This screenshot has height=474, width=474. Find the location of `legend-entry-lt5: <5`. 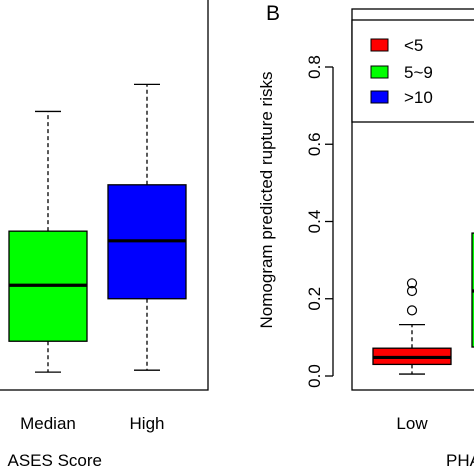

legend-entry-lt5: <5 is located at coordinates (396, 45).